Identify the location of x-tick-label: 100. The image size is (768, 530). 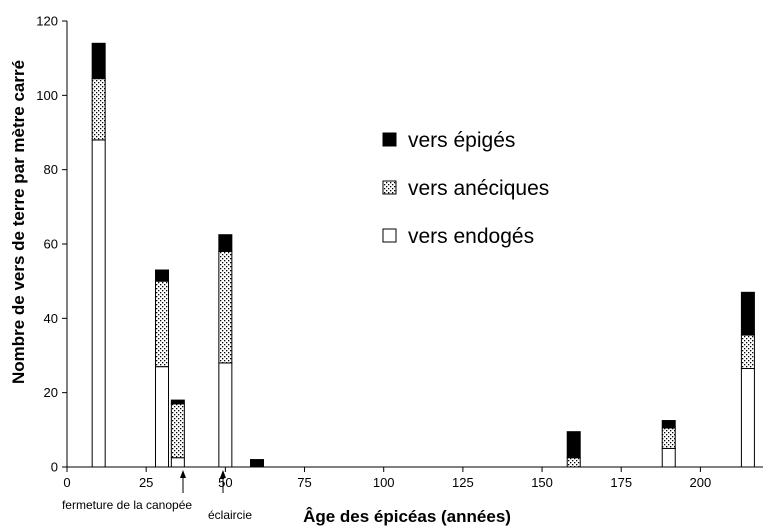
(384, 482).